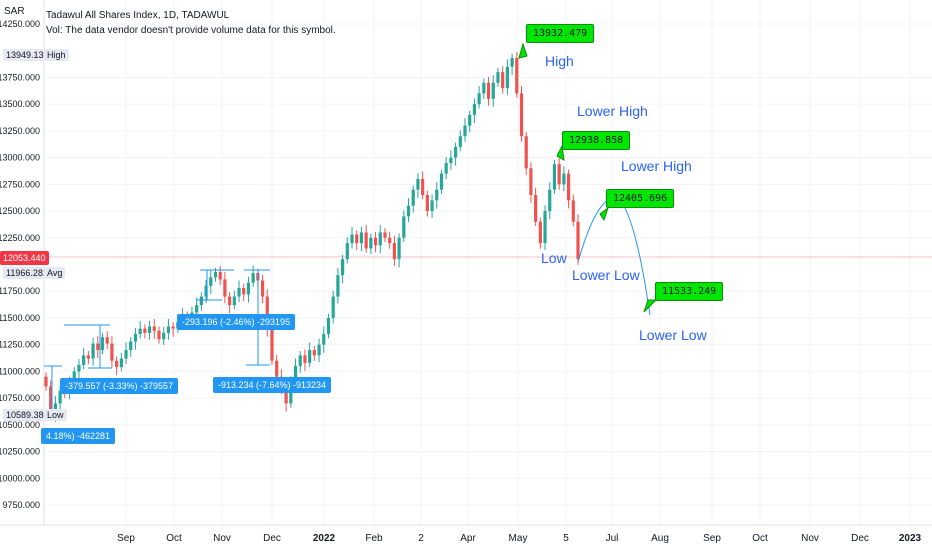 The height and width of the screenshot is (550, 932). What do you see at coordinates (20, 238) in the screenshot?
I see `y-tick-label: 12250.000` at bounding box center [20, 238].